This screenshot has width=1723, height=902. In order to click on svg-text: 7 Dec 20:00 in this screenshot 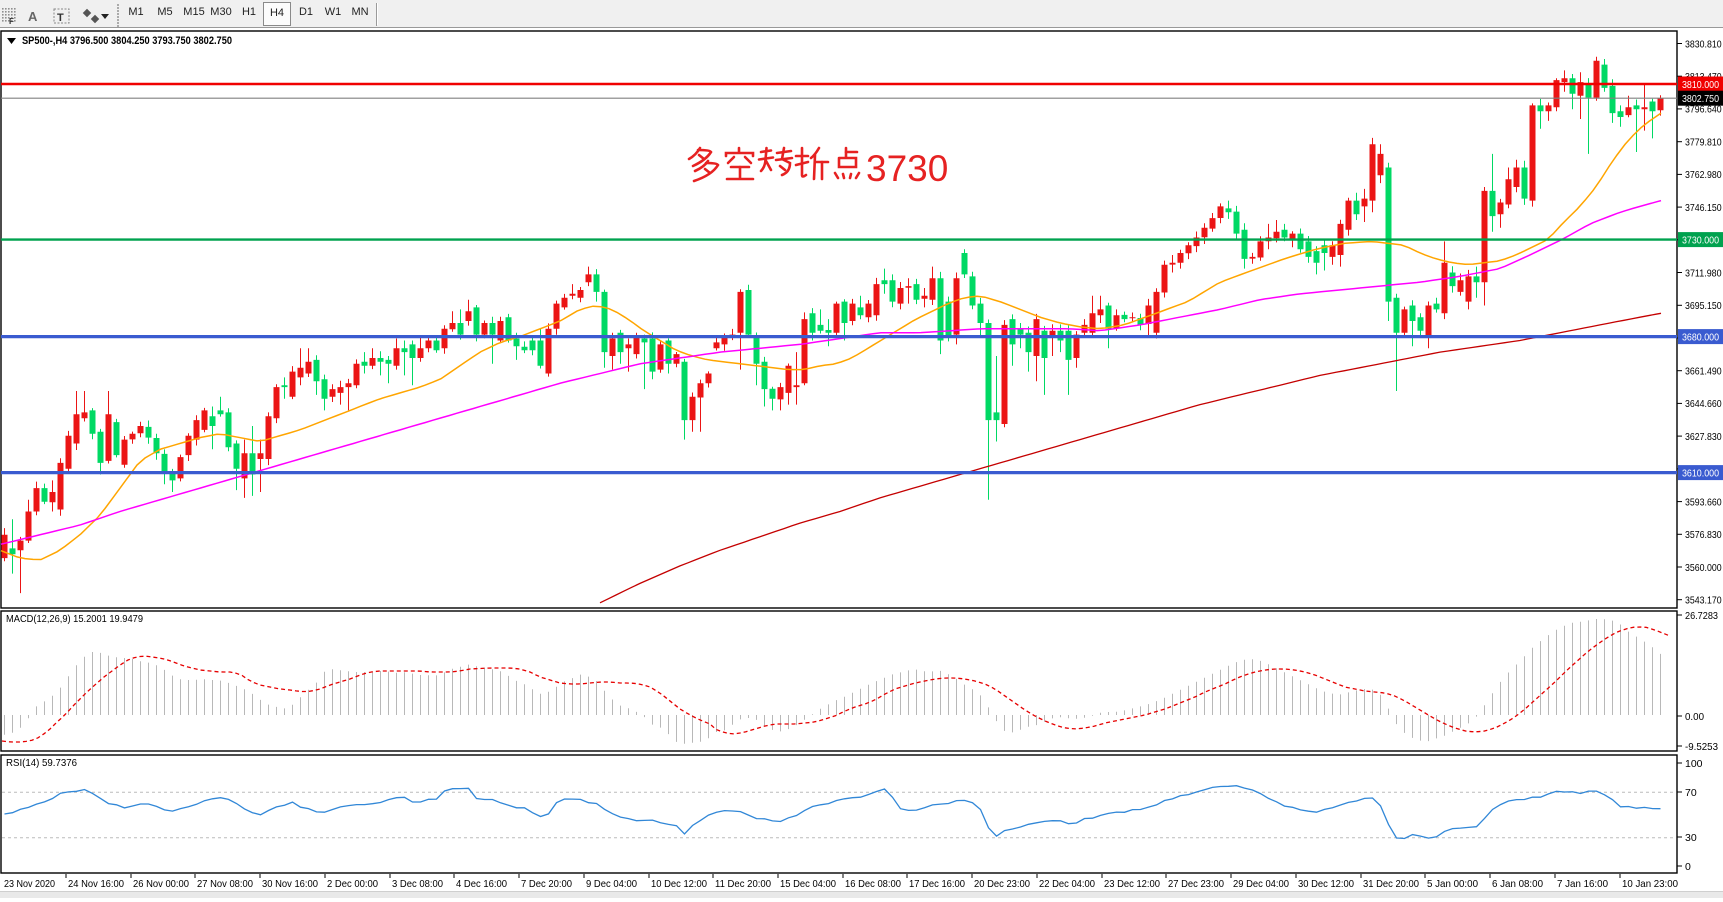, I will do `click(546, 884)`.